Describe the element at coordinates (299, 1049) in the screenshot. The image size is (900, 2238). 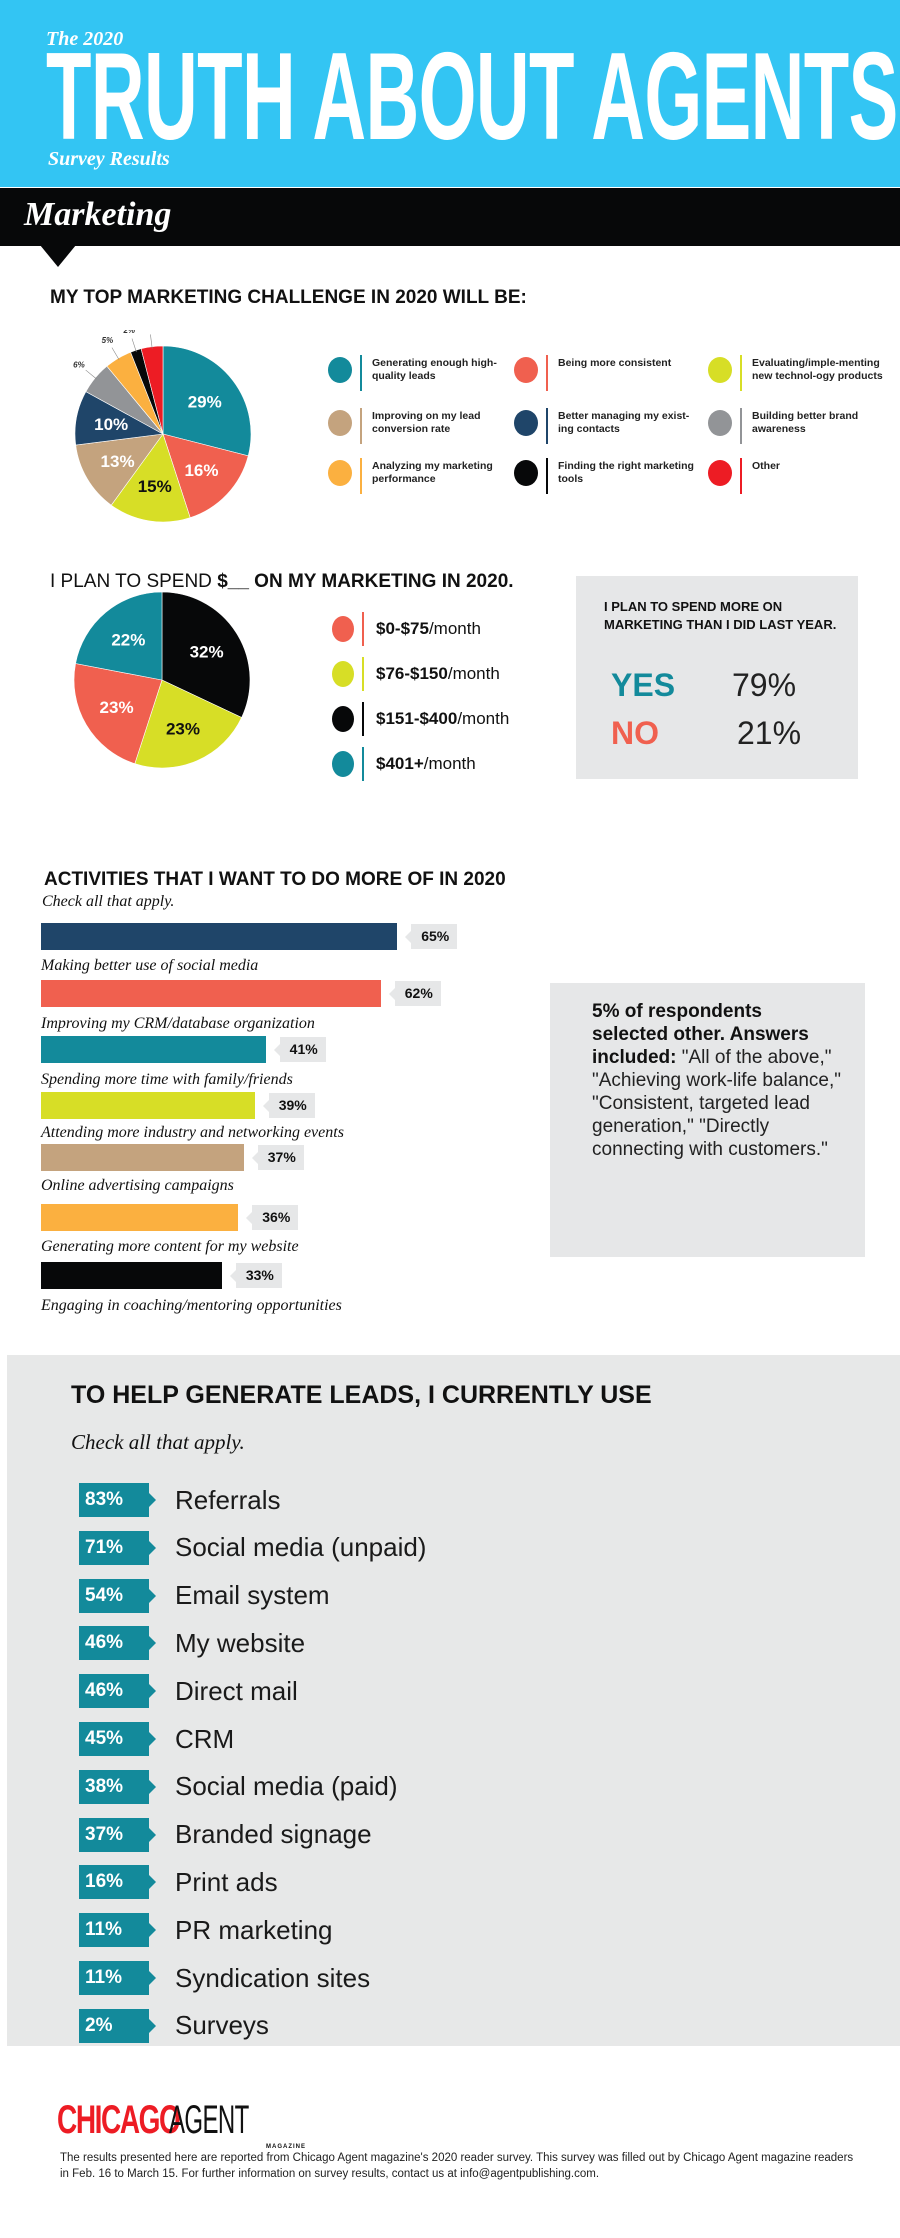
I see `activity-value-tag: 41%` at that location.